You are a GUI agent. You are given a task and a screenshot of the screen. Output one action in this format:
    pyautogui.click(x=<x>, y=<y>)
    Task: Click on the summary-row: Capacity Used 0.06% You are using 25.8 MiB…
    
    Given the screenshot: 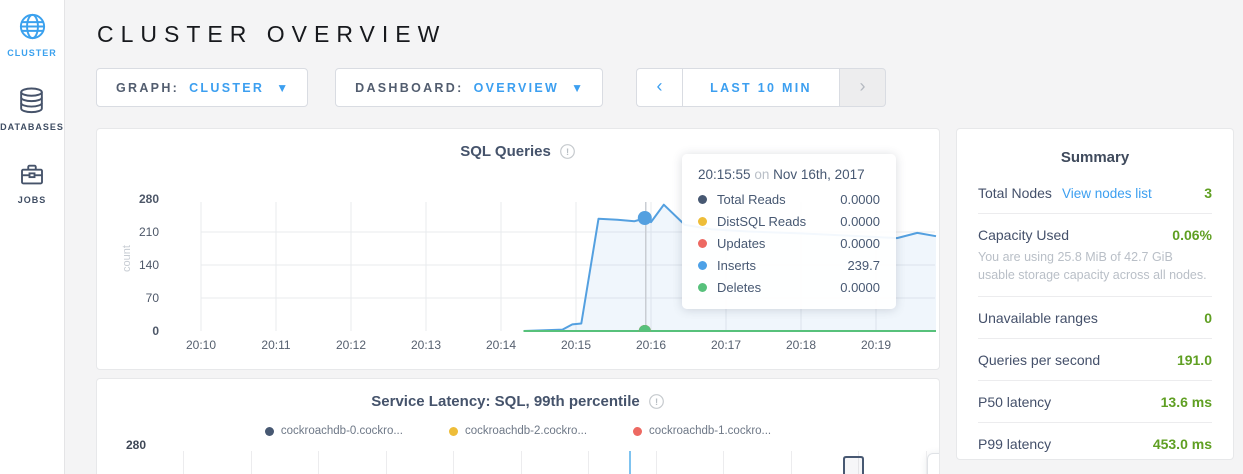 What is the action you would take?
    pyautogui.click(x=1095, y=256)
    